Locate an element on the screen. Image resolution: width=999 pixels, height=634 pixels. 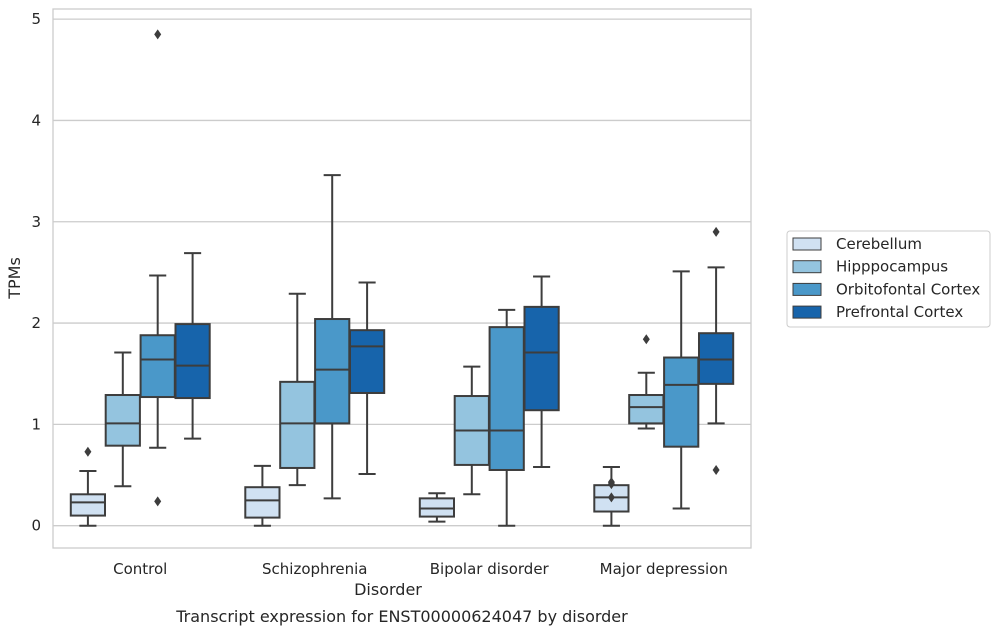
x-tick-label: Schizophrenia is located at coordinates (314, 569).